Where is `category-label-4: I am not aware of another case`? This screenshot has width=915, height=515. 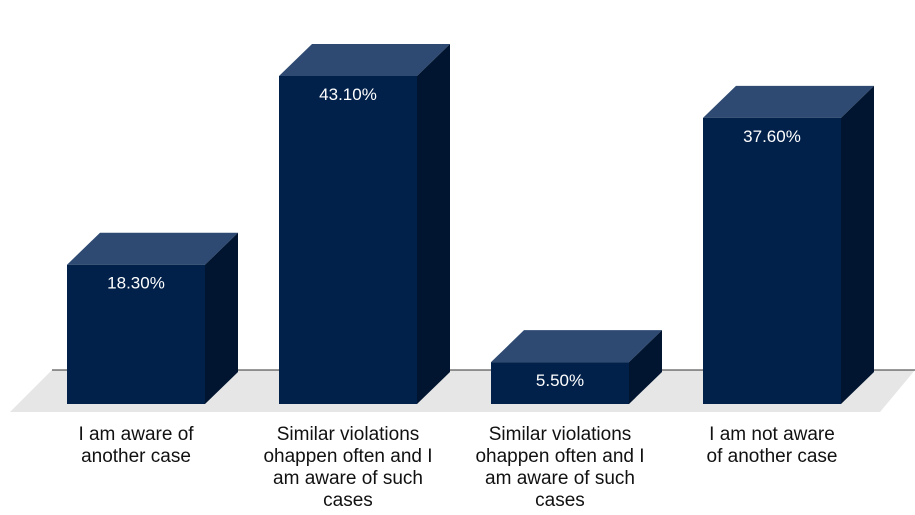 category-label-4: I am not aware of another case is located at coordinates (772, 445).